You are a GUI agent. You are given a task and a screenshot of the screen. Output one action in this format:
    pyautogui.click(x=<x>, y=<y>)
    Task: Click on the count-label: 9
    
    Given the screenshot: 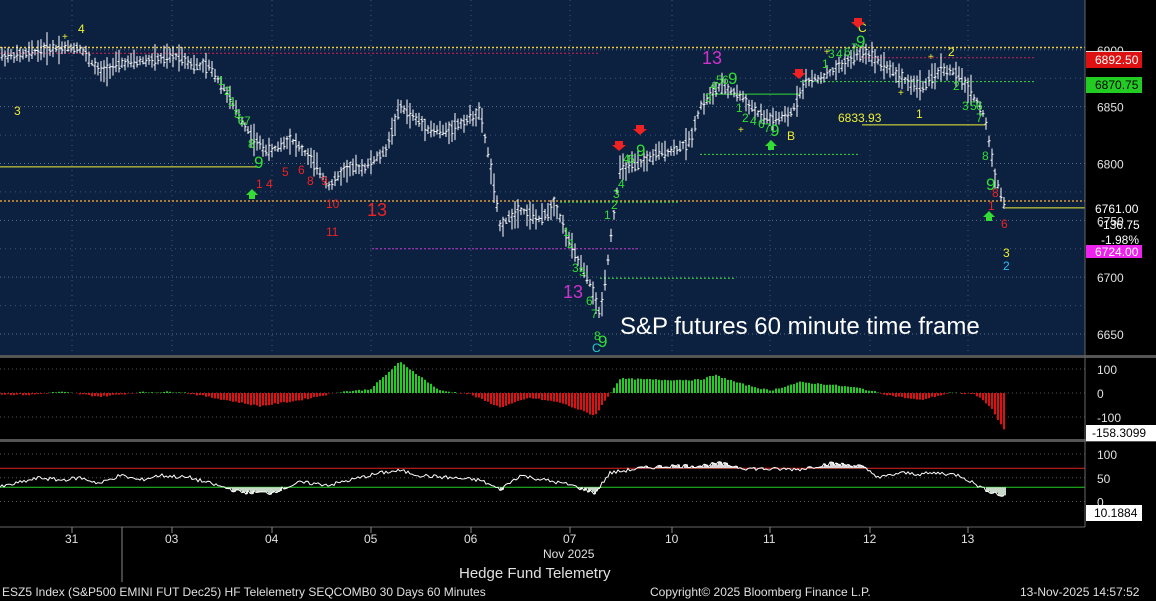 What is the action you would take?
    pyautogui.click(x=732, y=78)
    